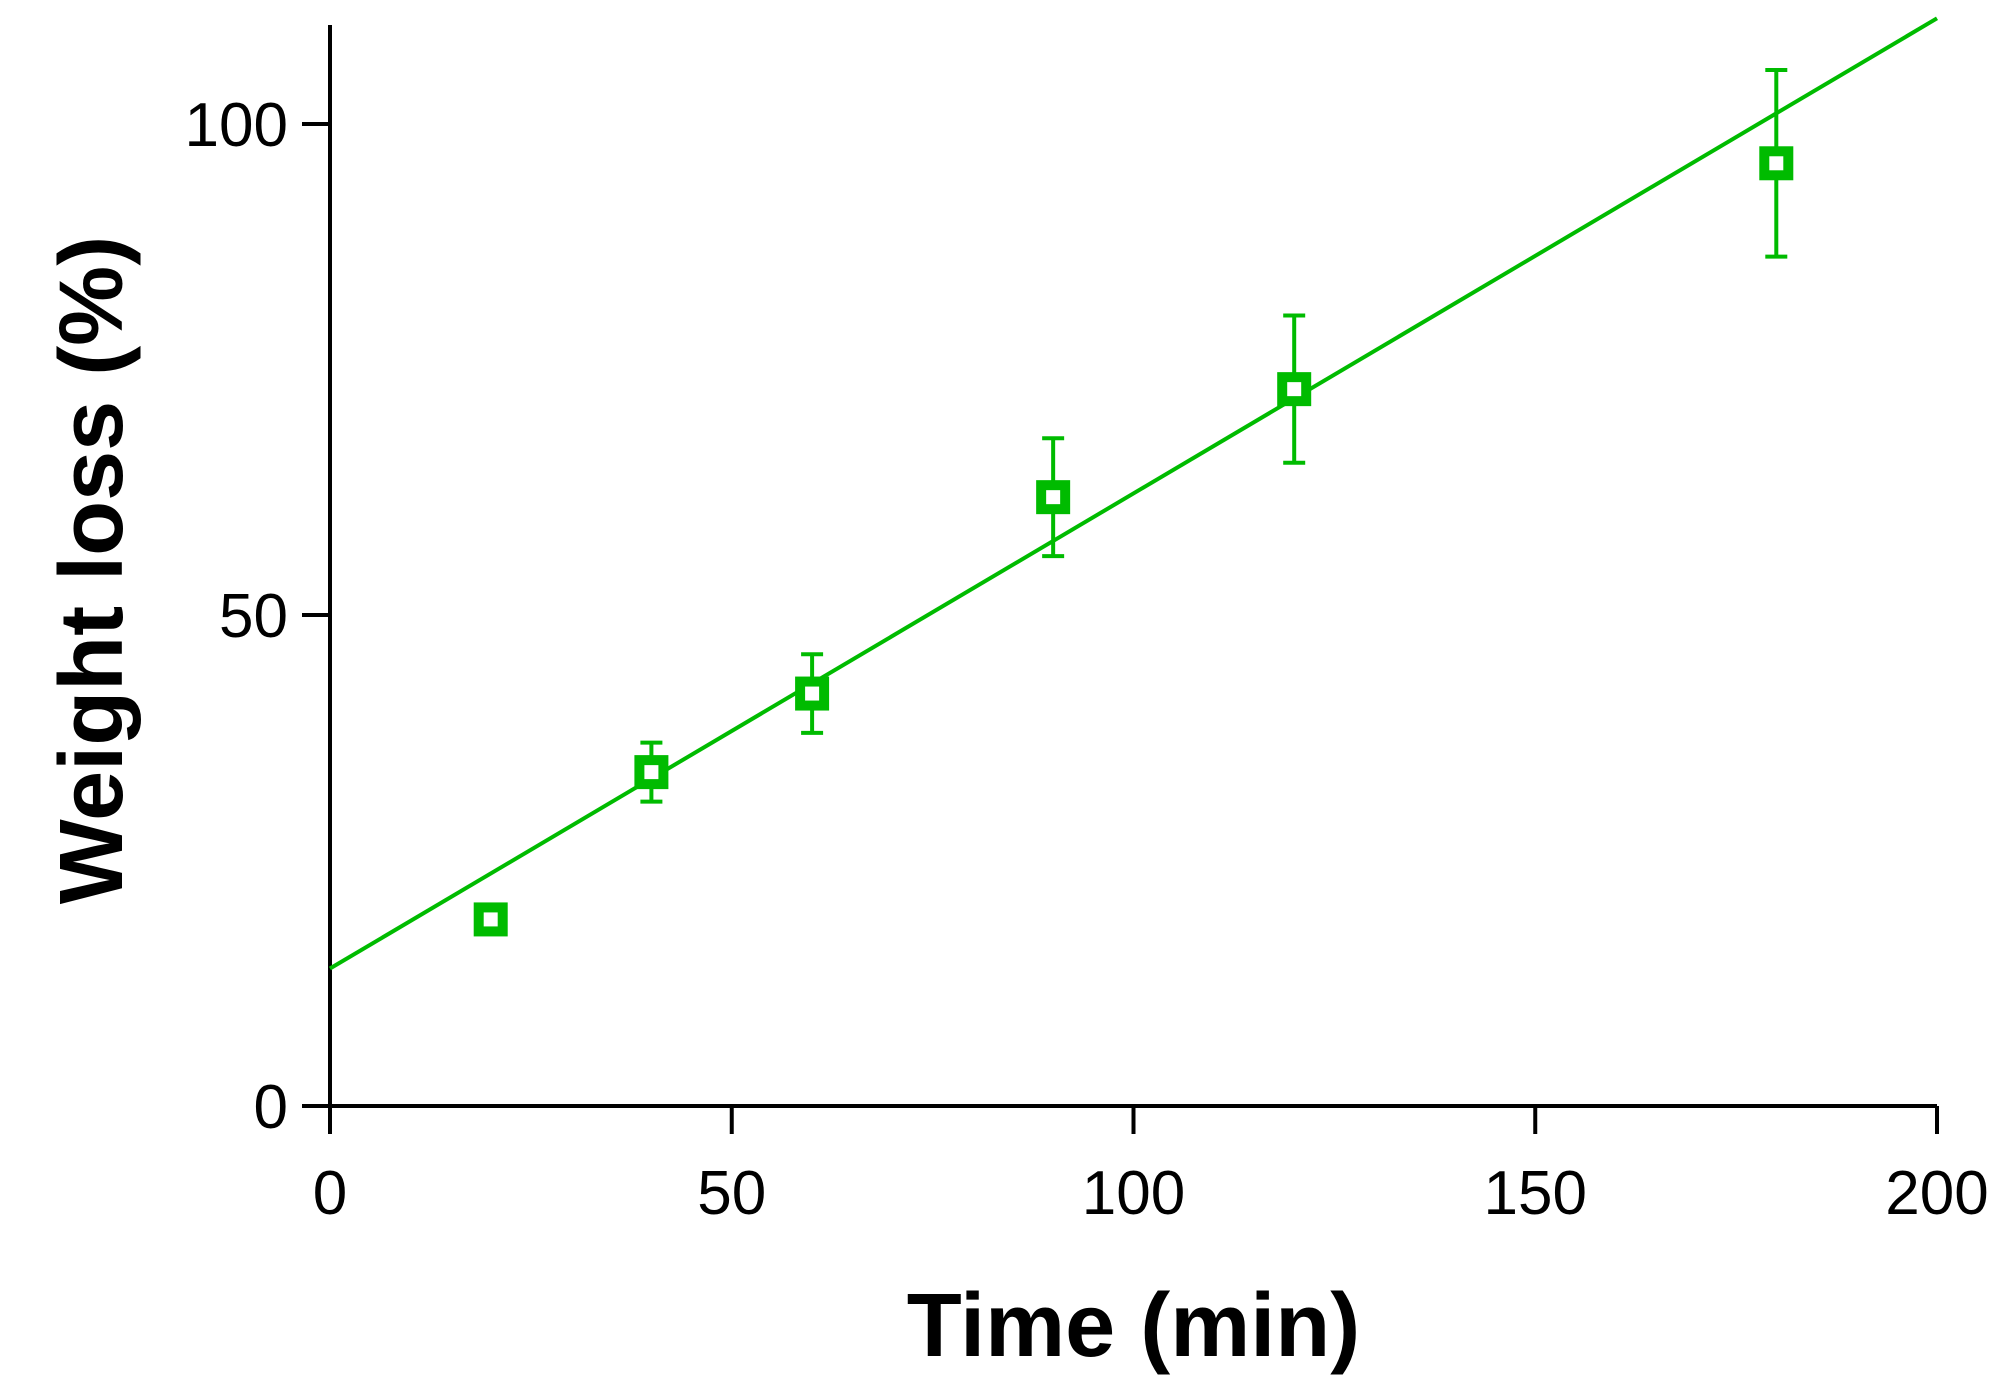 The image size is (2013, 1391). I want to click on y-tick-label: 100, so click(236, 125).